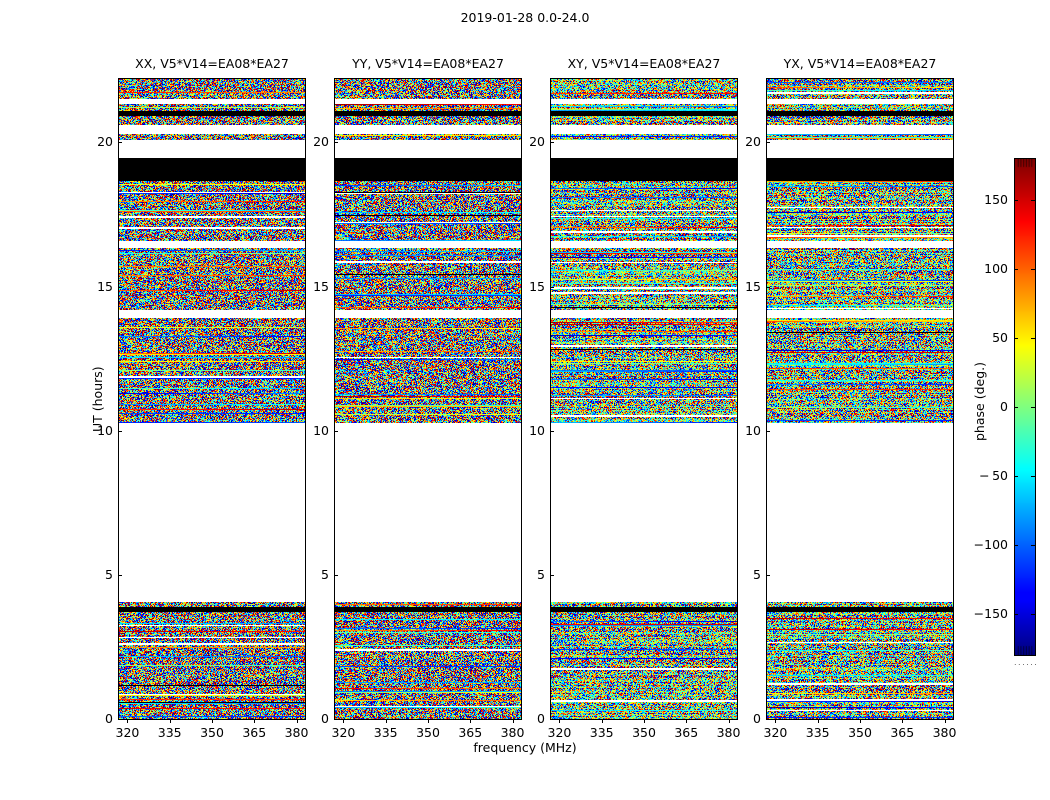  What do you see at coordinates (990, 544) in the screenshot?
I see `colorbar-tick-label: −100` at bounding box center [990, 544].